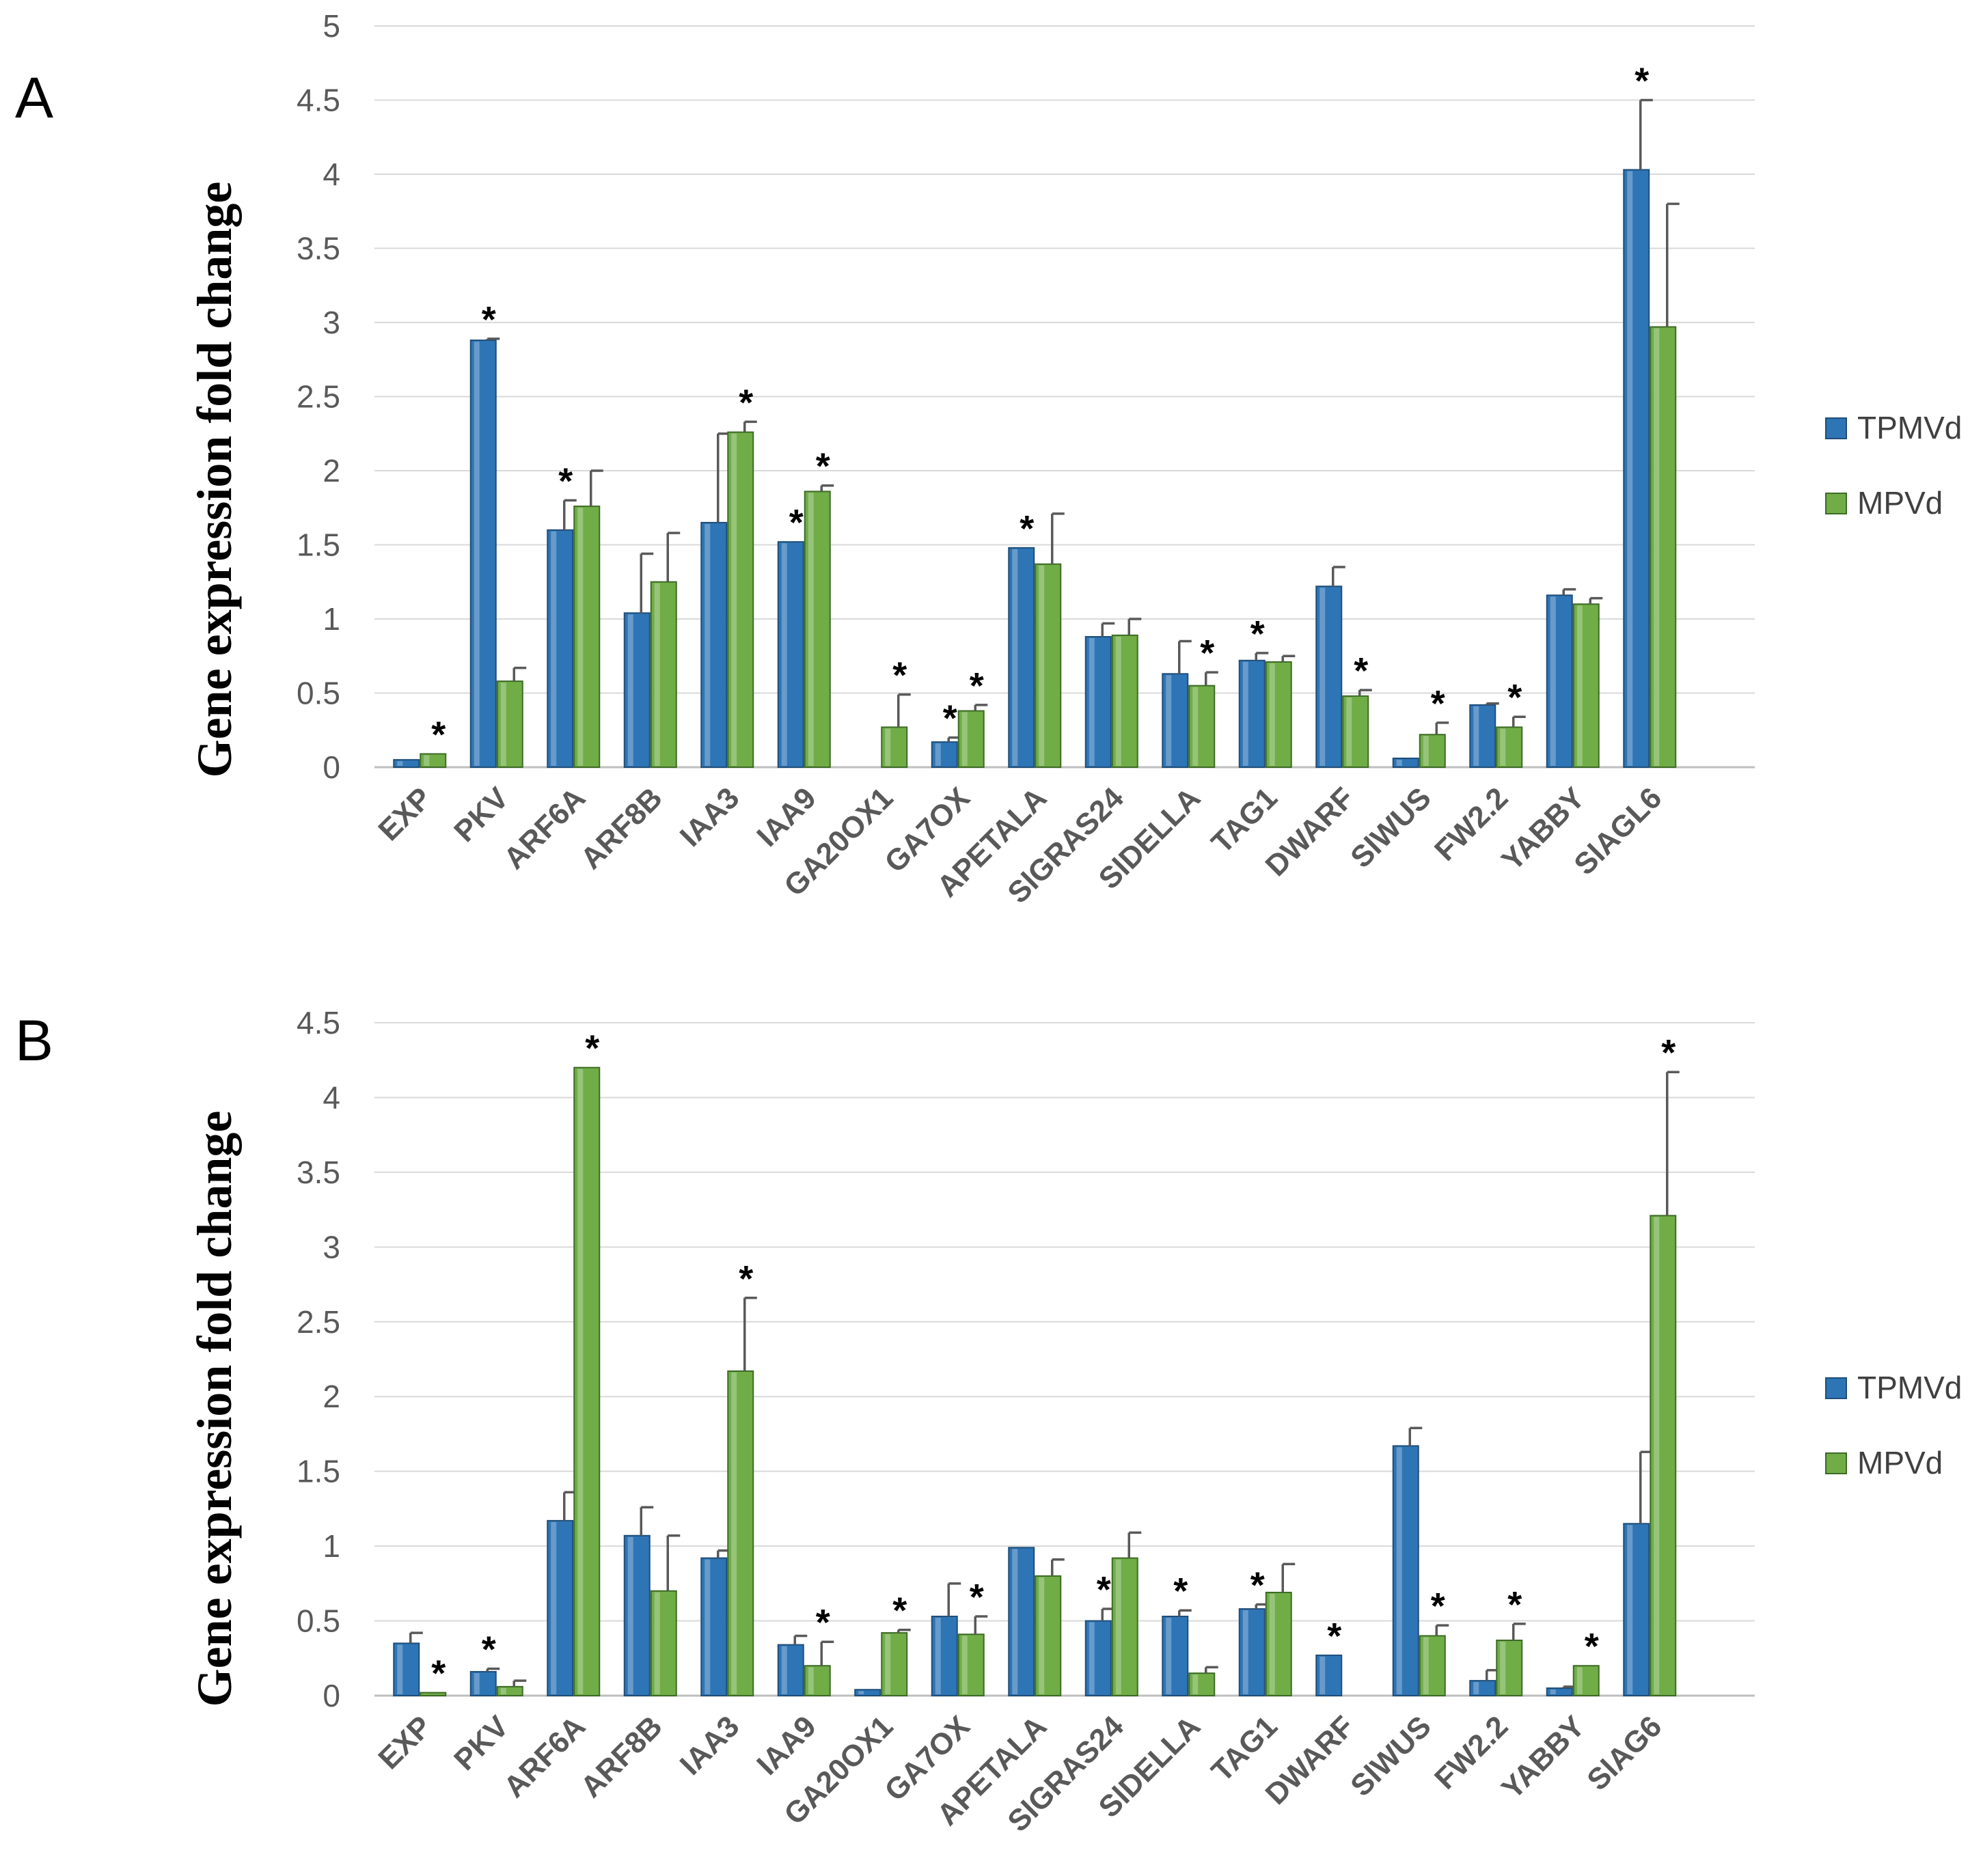  What do you see at coordinates (1910, 1388) in the screenshot?
I see `legend-label-tpmvd: TPMVd` at bounding box center [1910, 1388].